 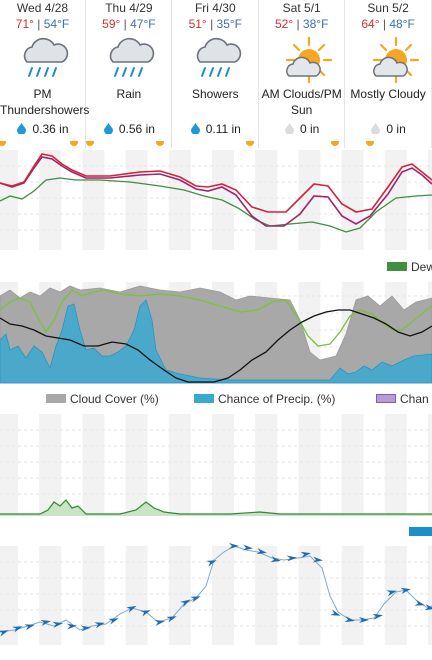 What do you see at coordinates (301, 102) in the screenshot?
I see `day-condition: AM Clouds/PM Sun` at bounding box center [301, 102].